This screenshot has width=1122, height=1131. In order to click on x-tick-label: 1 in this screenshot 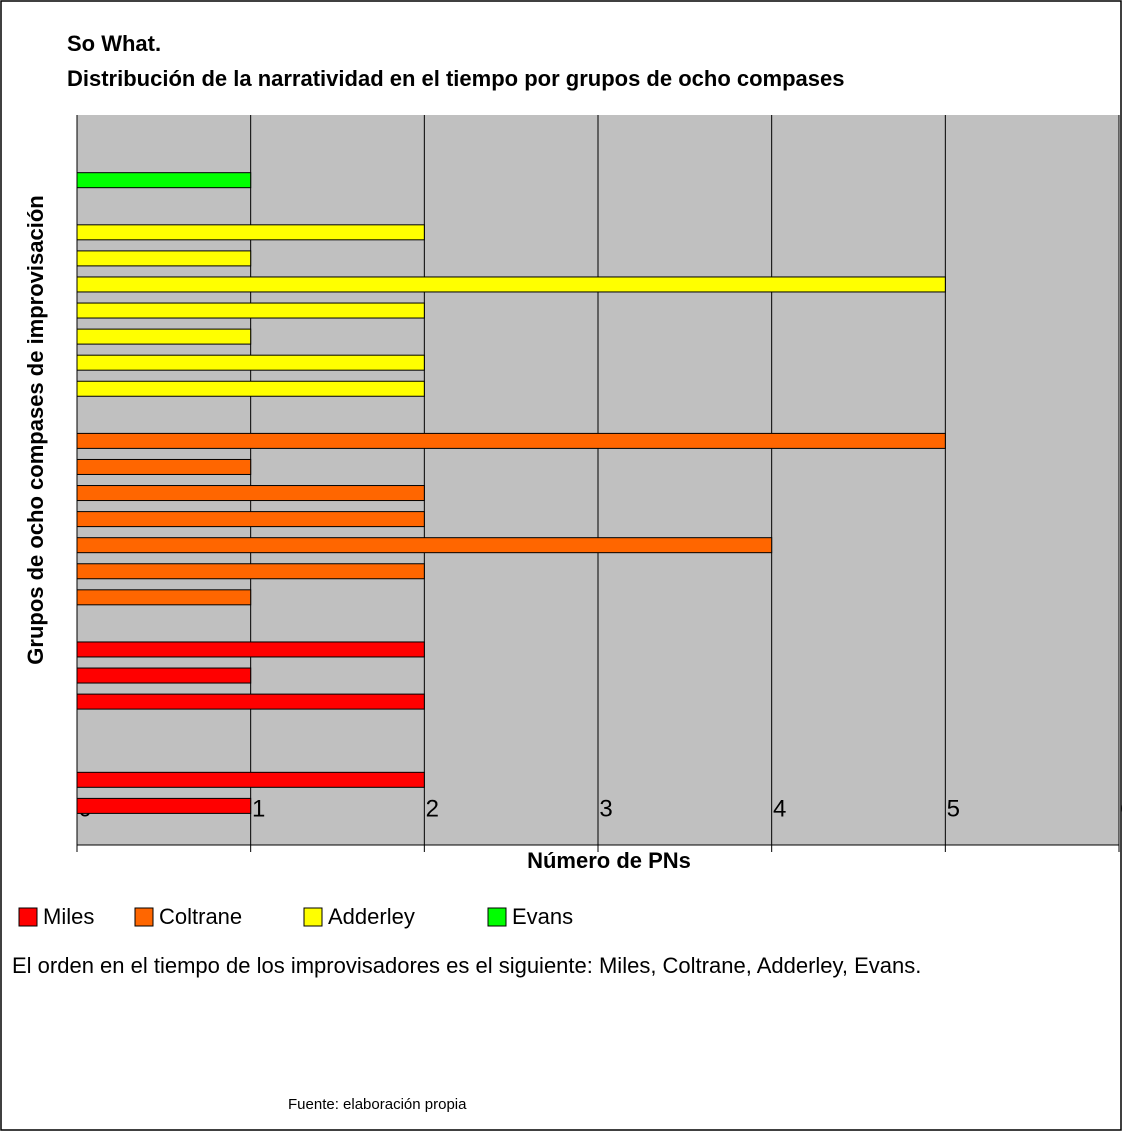, I will do `click(258, 808)`.